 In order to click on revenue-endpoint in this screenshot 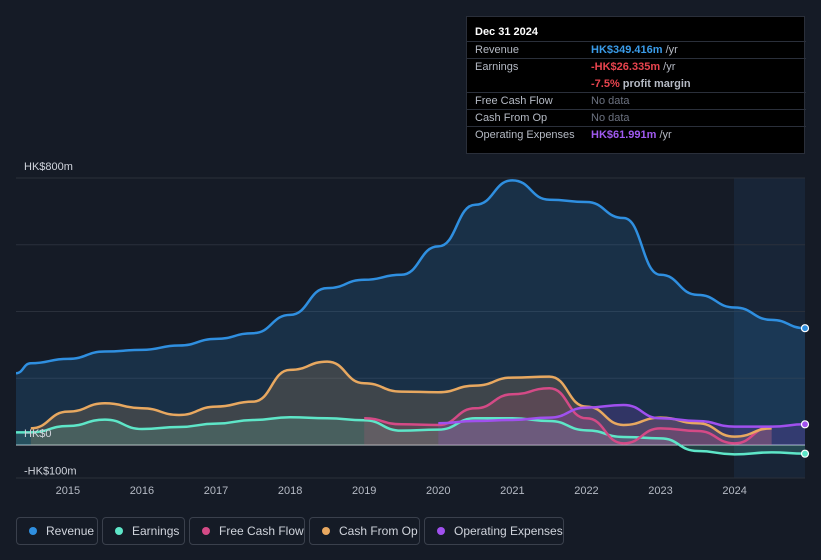, I will do `click(805, 328)`.